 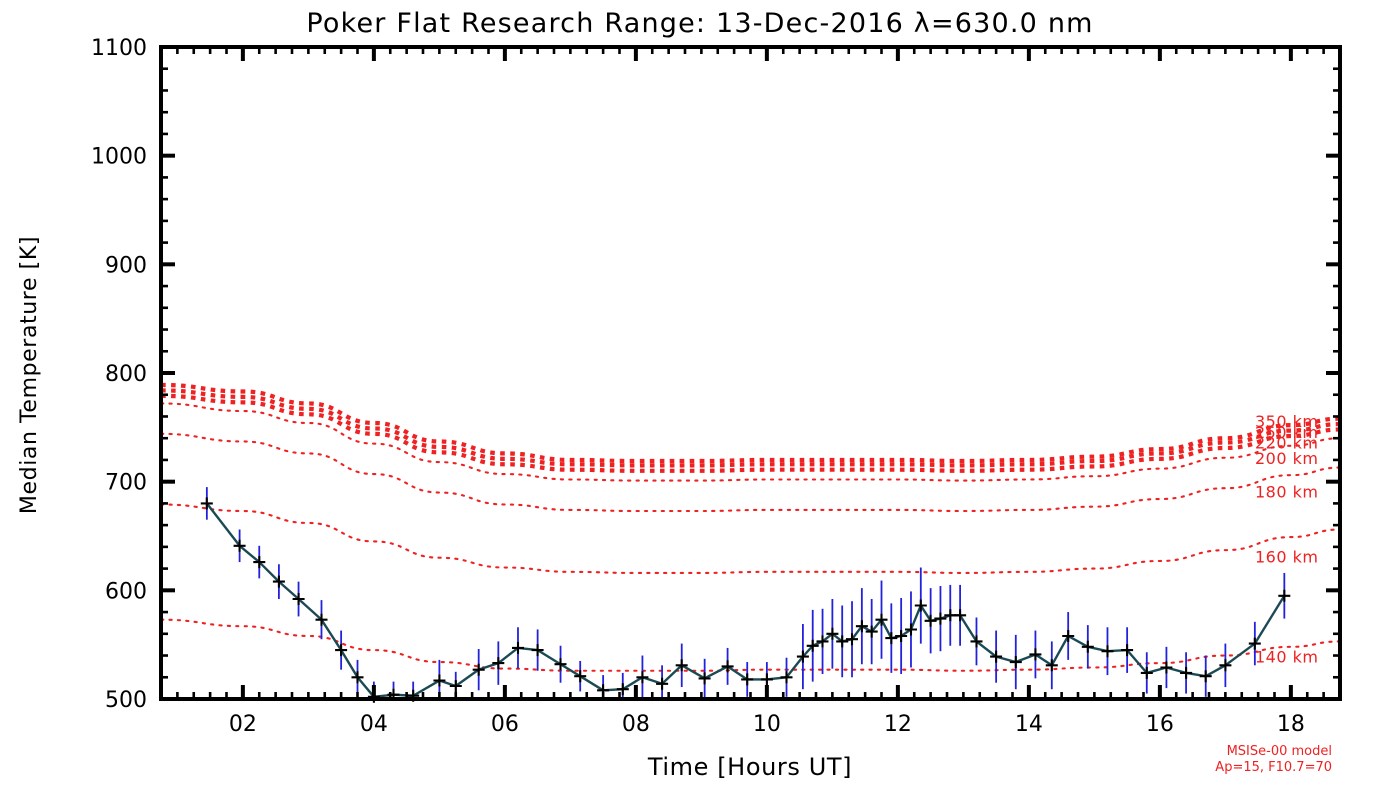 I want to click on x-tick-label: 16, so click(x=1160, y=724).